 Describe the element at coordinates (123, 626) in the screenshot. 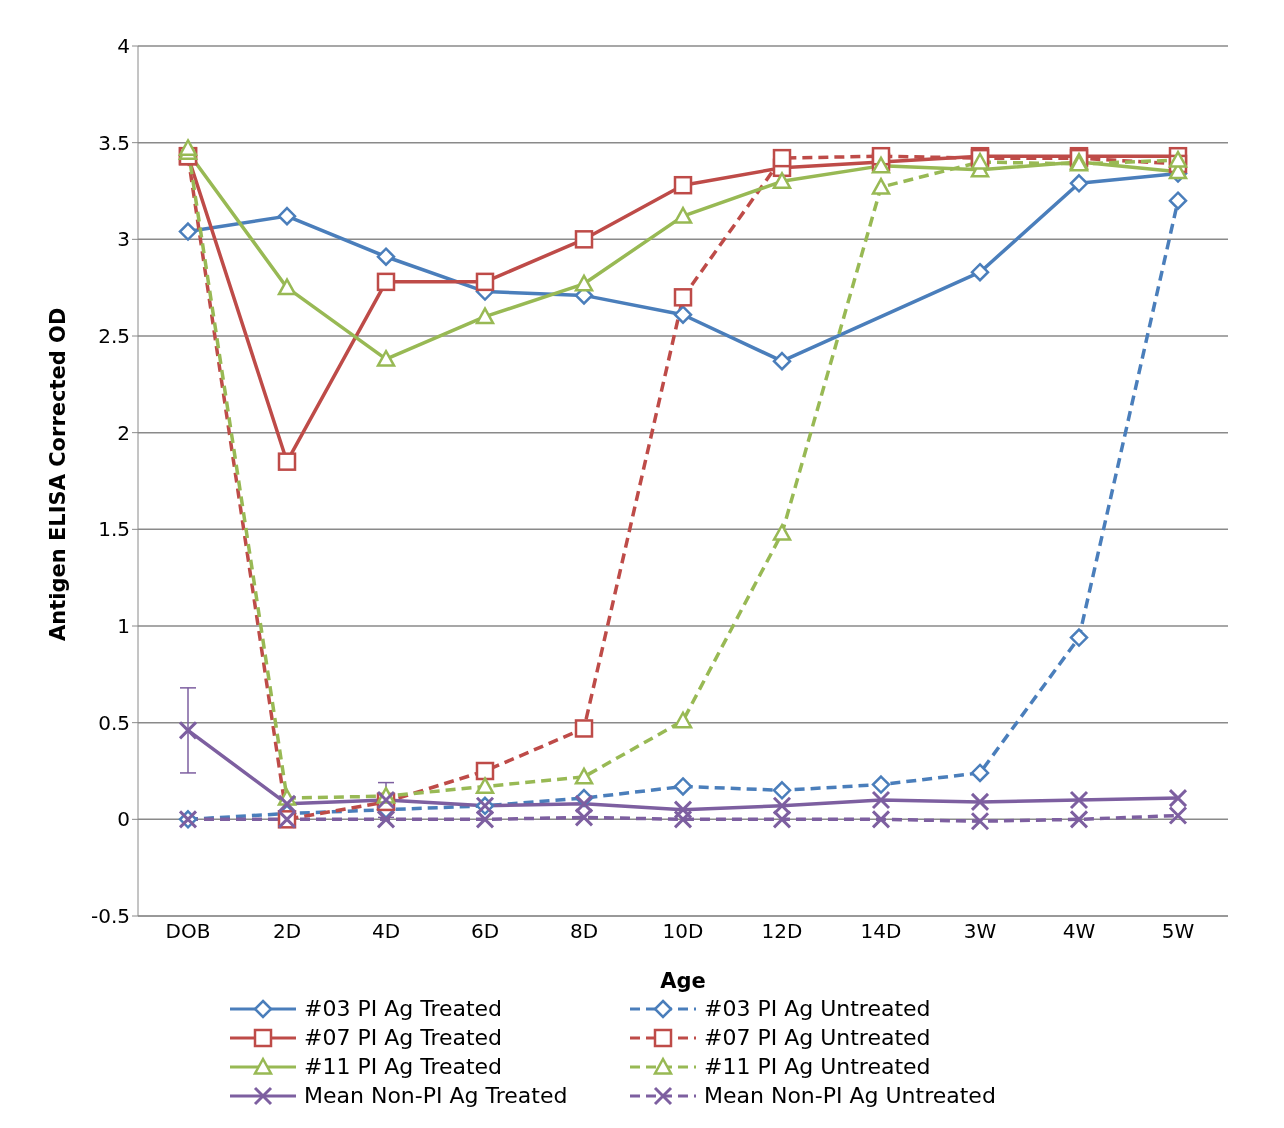

I see `y-tick-label: 1` at that location.